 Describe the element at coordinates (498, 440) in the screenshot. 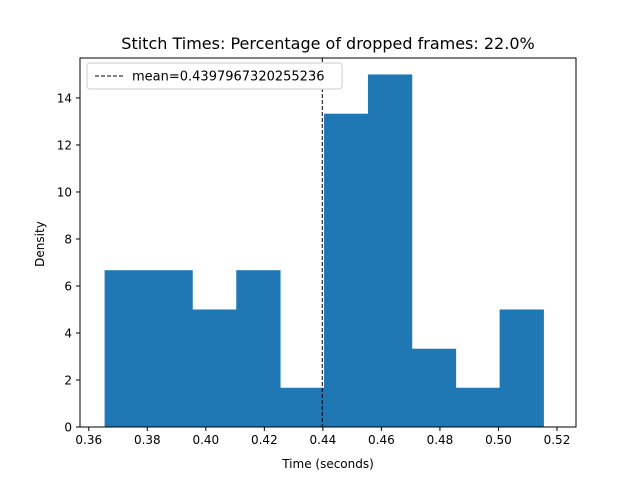

I see `x-tick-label: 0.50` at that location.